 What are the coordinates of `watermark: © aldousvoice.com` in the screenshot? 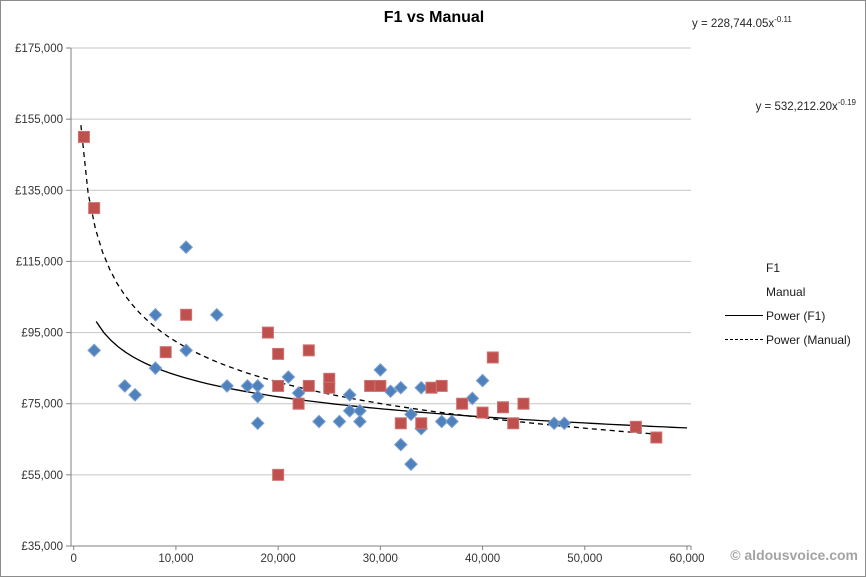 It's located at (794, 555).